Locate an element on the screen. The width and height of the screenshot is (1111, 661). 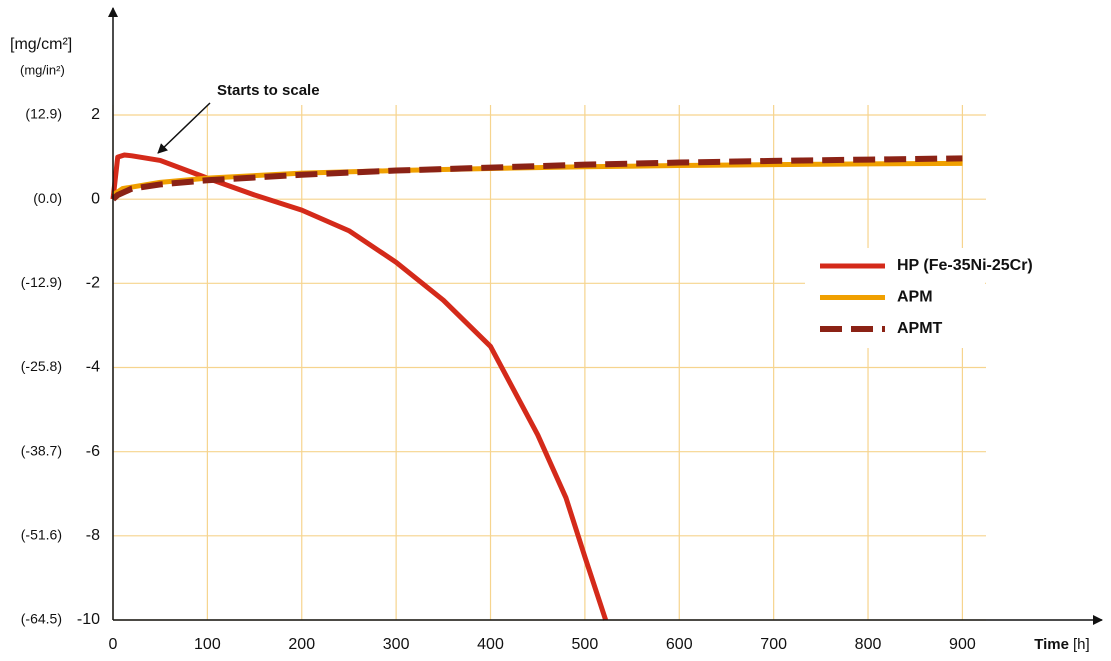
x-tick-label: 300 is located at coordinates (396, 644).